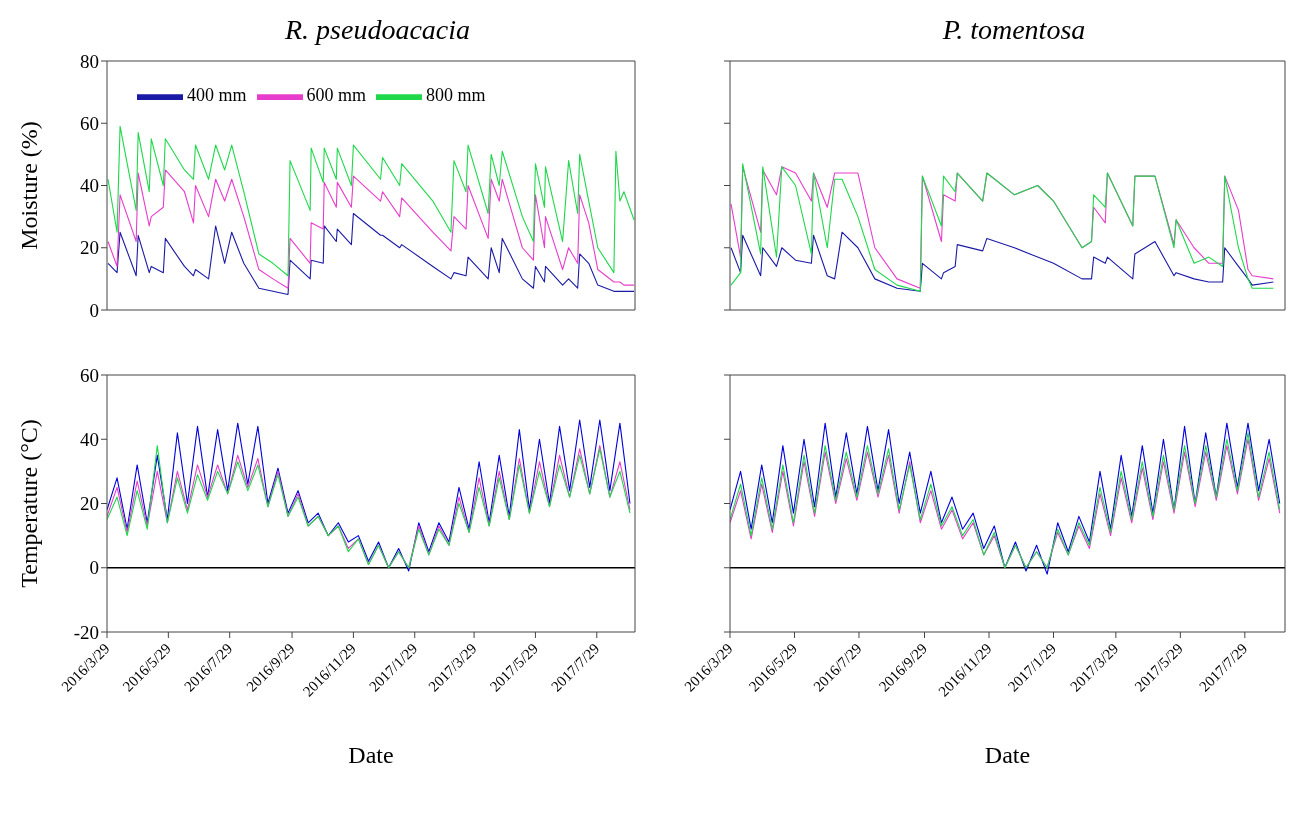 This screenshot has height=820, width=1312. Describe the element at coordinates (1014, 30) in the screenshot. I see `chart-title: P. tomentosa` at that location.